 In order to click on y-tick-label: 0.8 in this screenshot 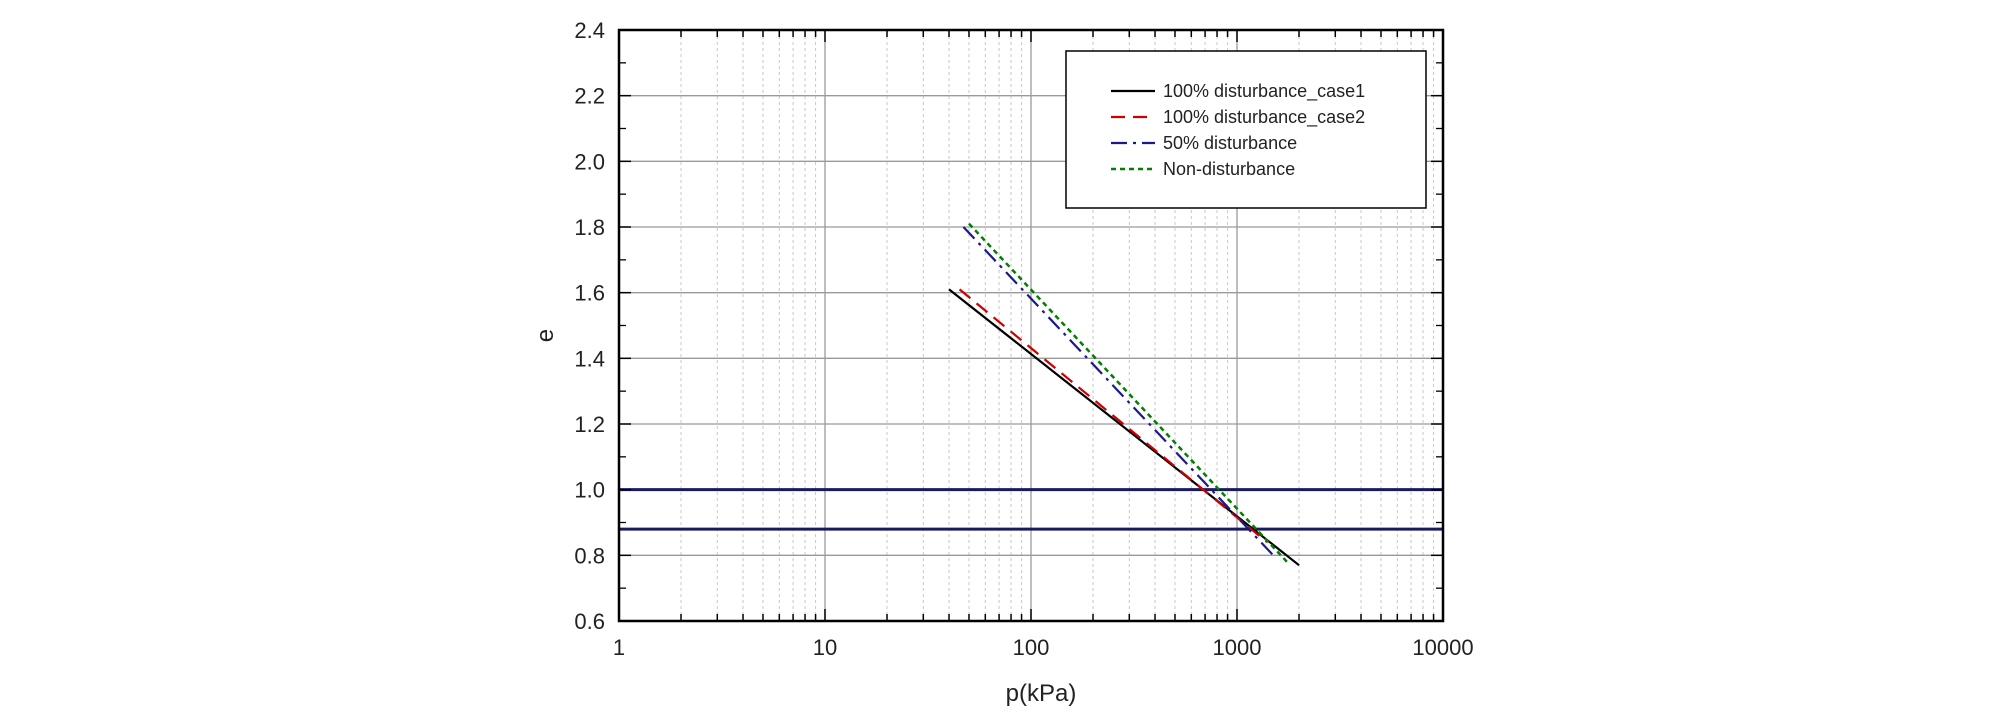, I will do `click(589, 555)`.